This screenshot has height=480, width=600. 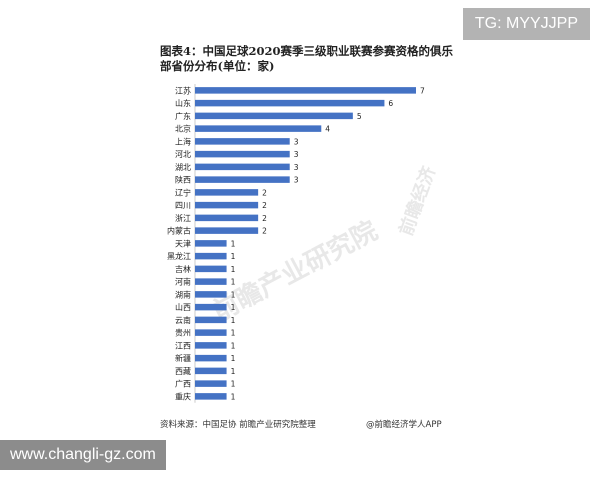 What do you see at coordinates (183, 307) in the screenshot?
I see `category-label: 山西` at bounding box center [183, 307].